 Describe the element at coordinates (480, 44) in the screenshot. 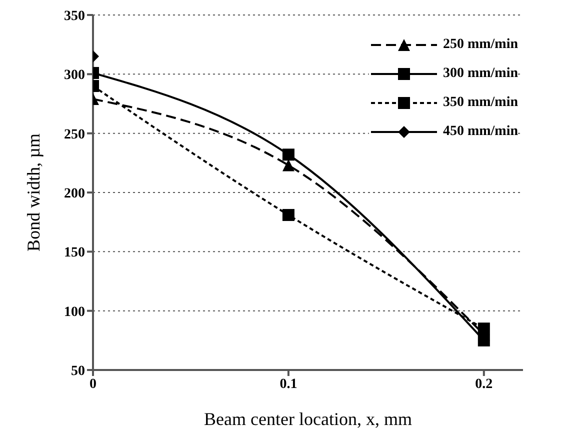

I see `legend-label: 250 mm/min` at that location.